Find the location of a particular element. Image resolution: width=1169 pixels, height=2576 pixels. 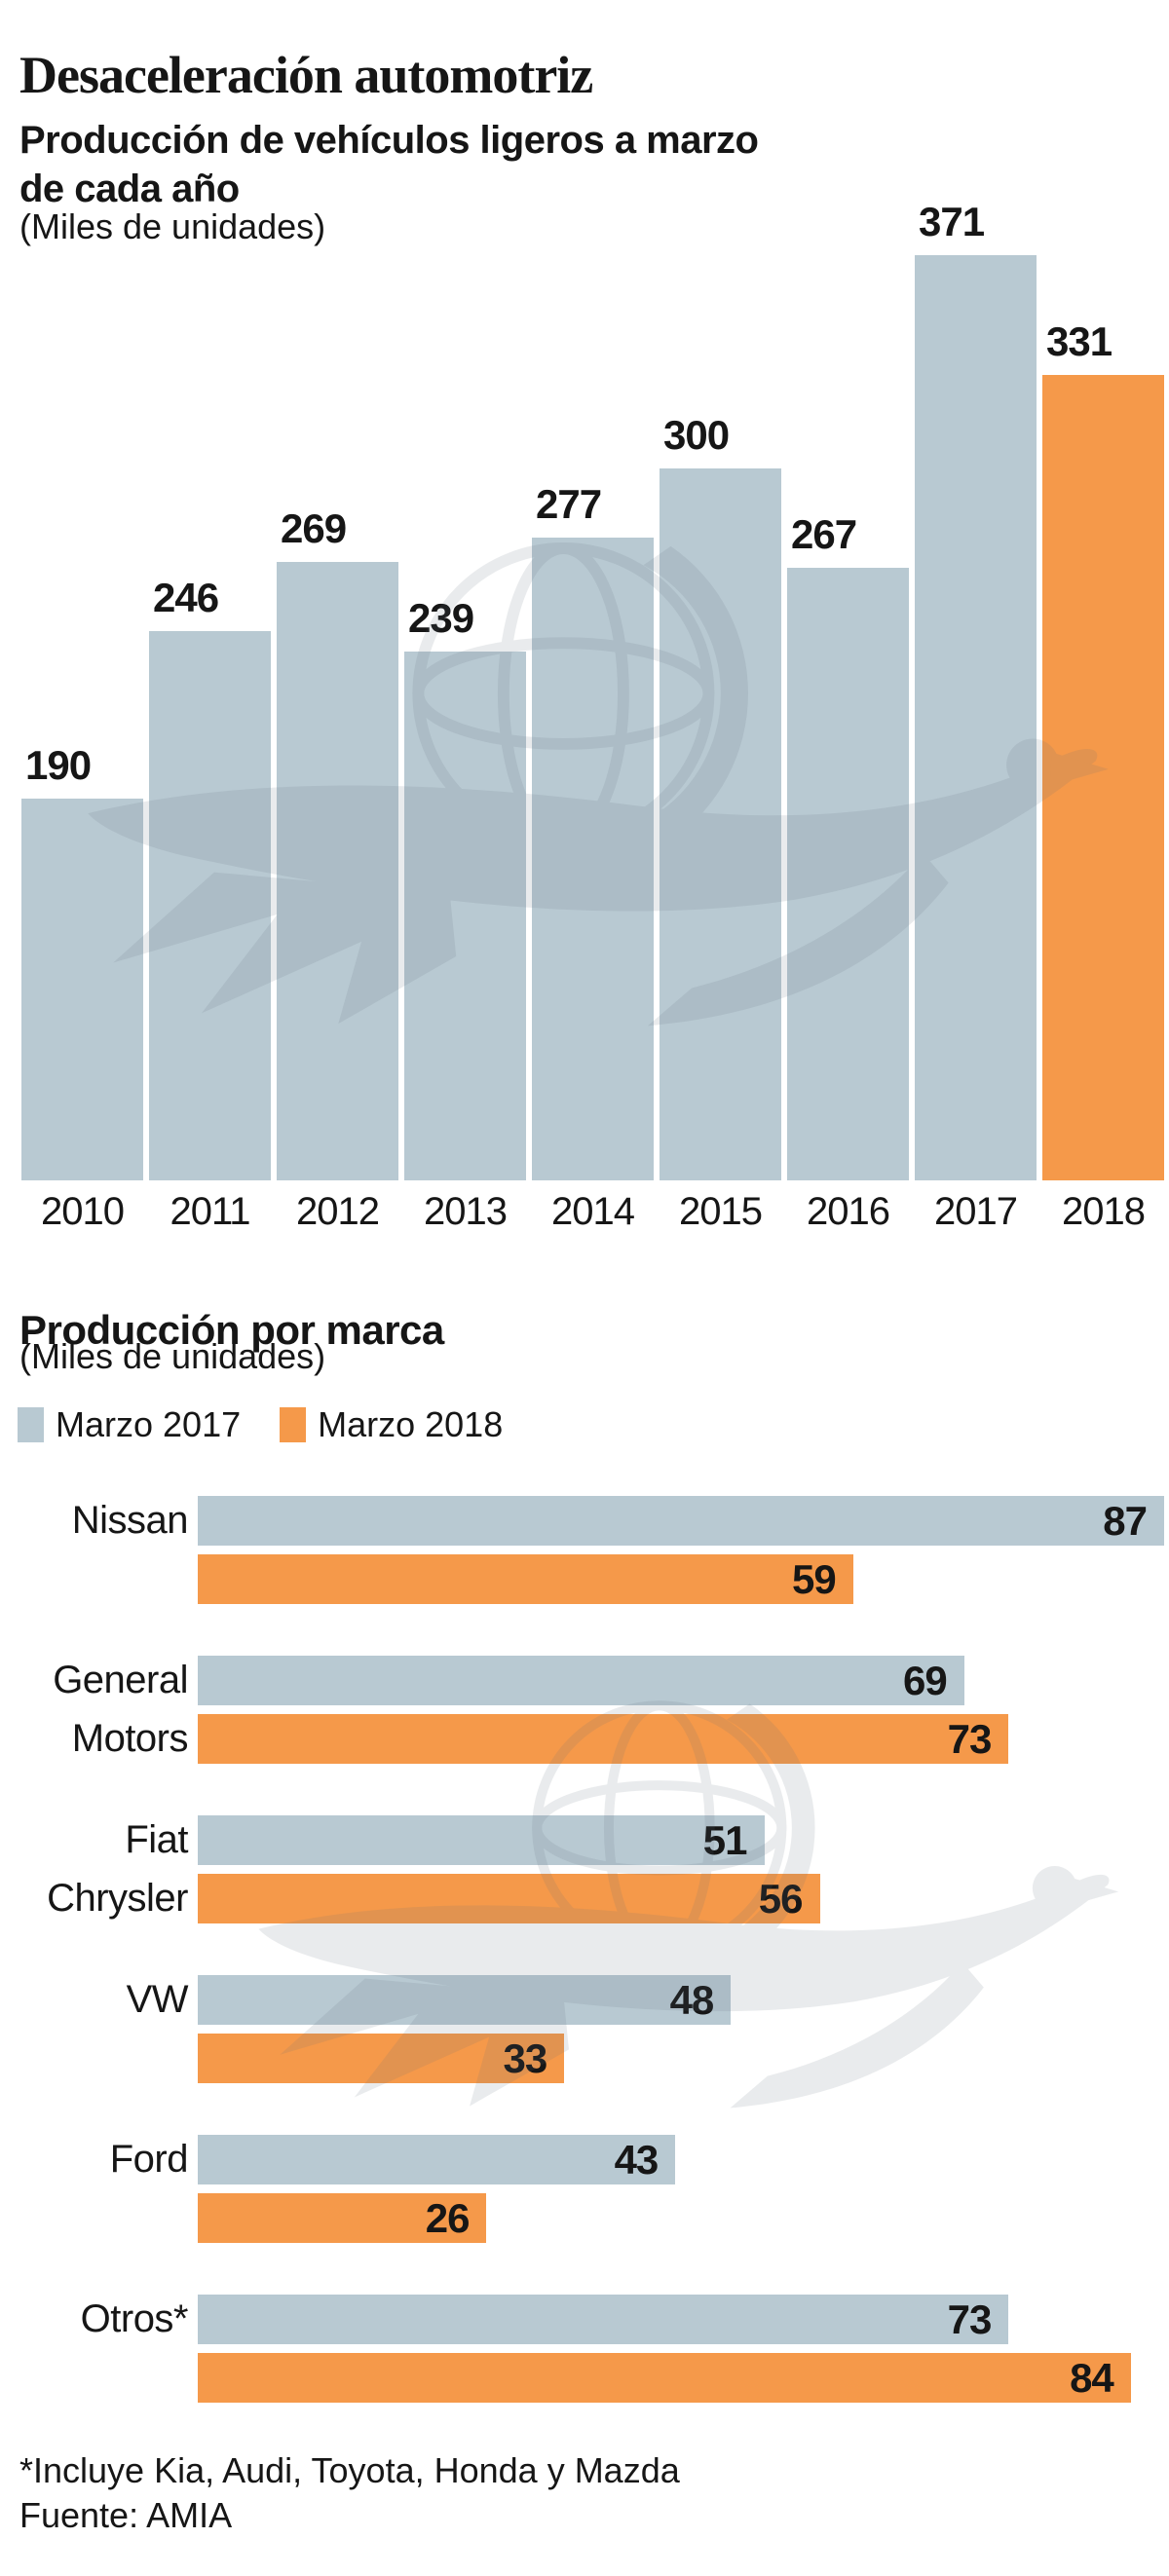

bar-row: 59 is located at coordinates (681, 1579).